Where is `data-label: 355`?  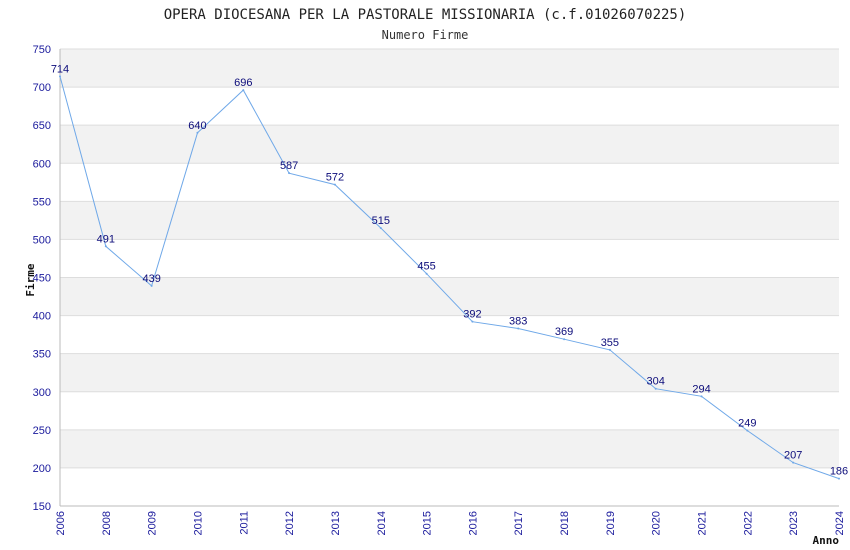 data-label: 355 is located at coordinates (610, 343).